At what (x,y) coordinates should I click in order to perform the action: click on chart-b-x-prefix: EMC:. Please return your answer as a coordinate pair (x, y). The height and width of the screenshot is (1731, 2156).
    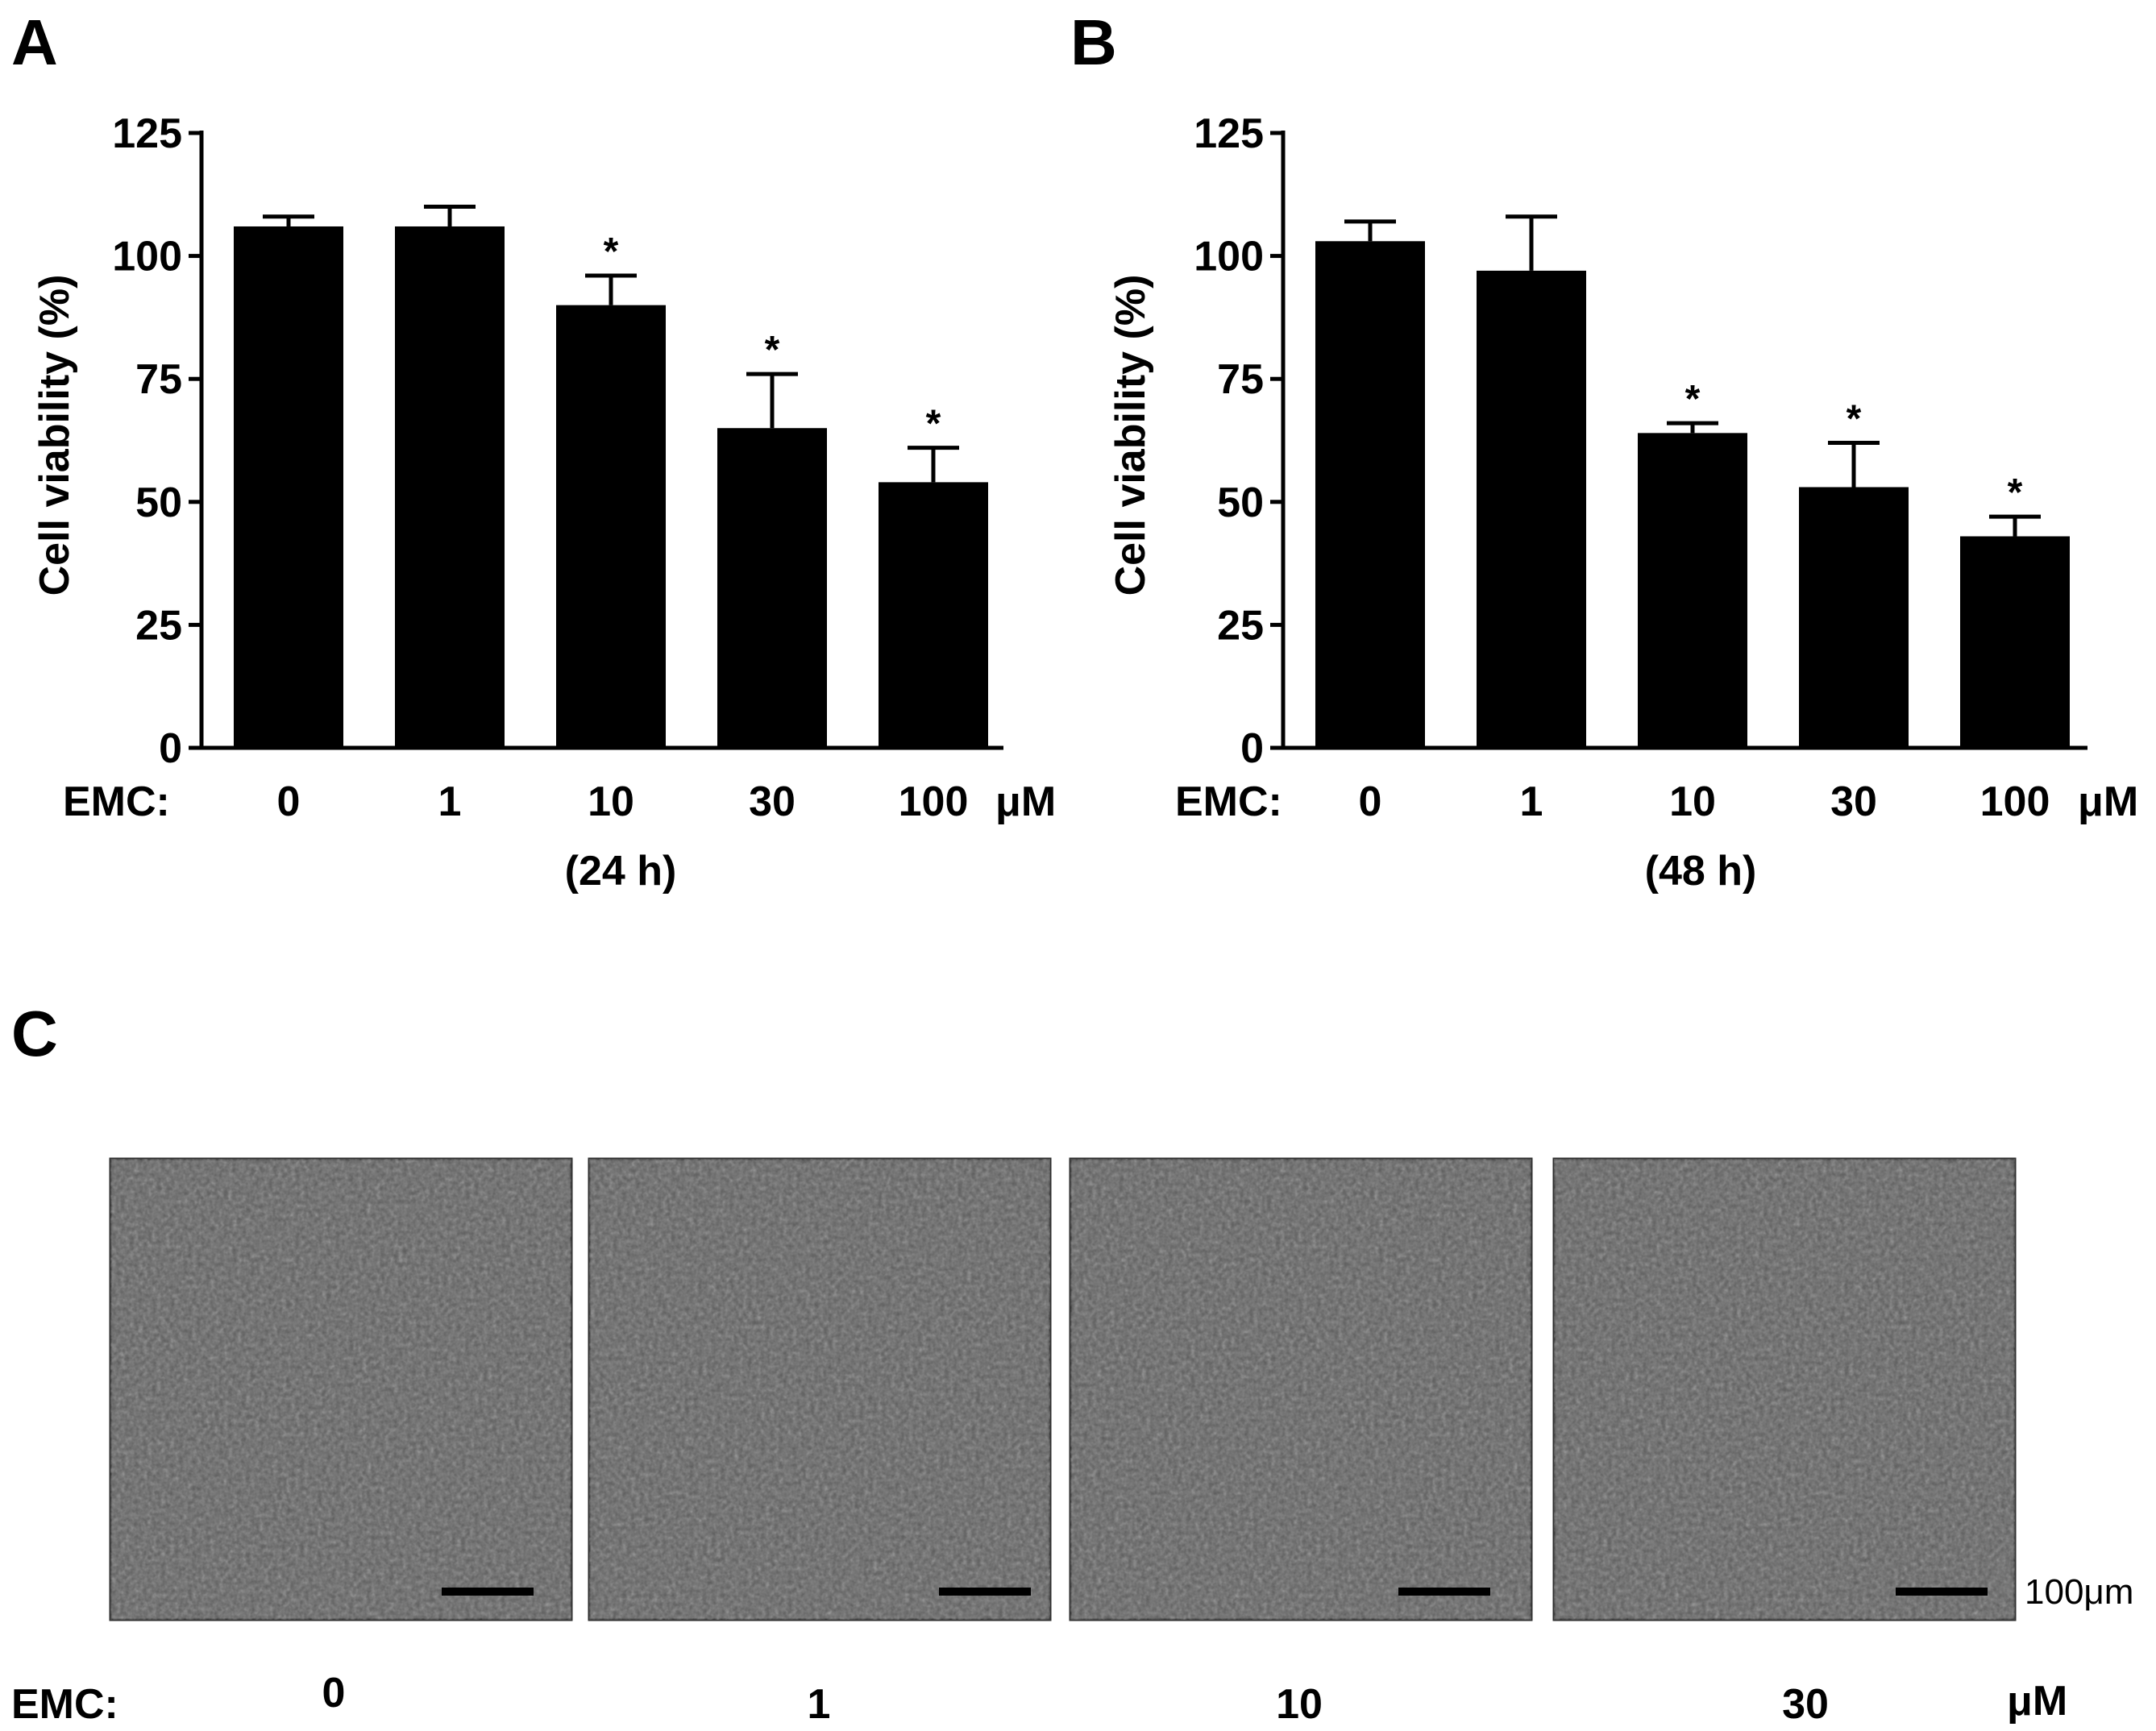
    Looking at the image, I should click on (1228, 801).